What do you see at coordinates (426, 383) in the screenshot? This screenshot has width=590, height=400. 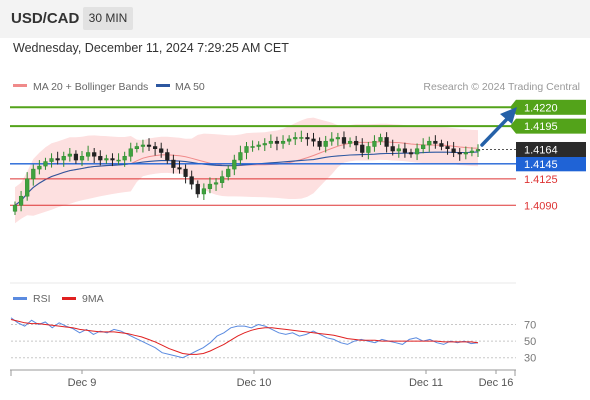 I see `x-tick-label: Dec 11` at bounding box center [426, 383].